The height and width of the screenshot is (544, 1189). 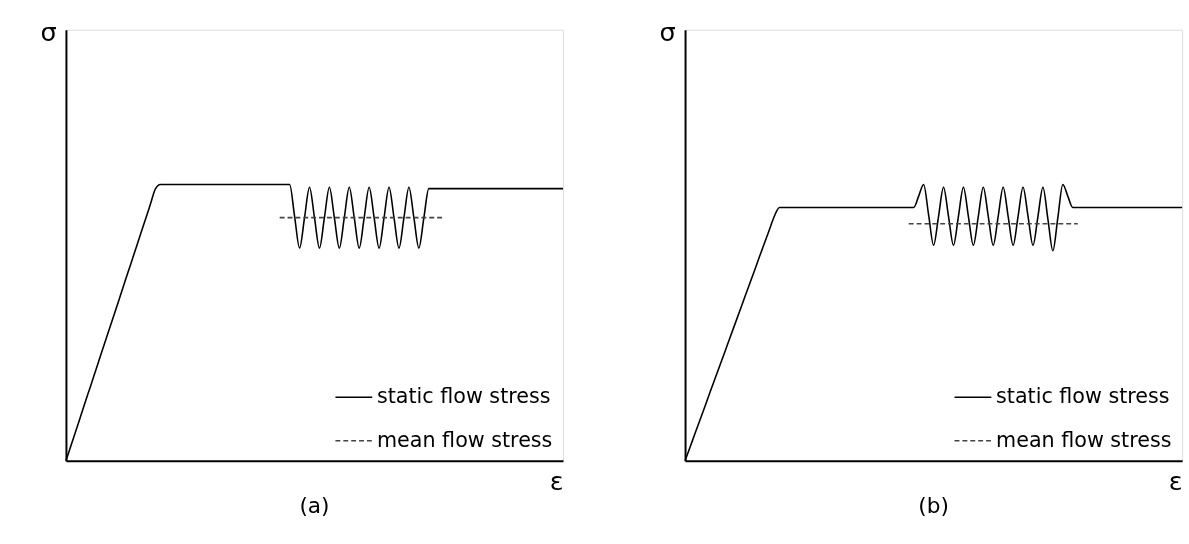 I want to click on text: (a), so click(x=314, y=506).